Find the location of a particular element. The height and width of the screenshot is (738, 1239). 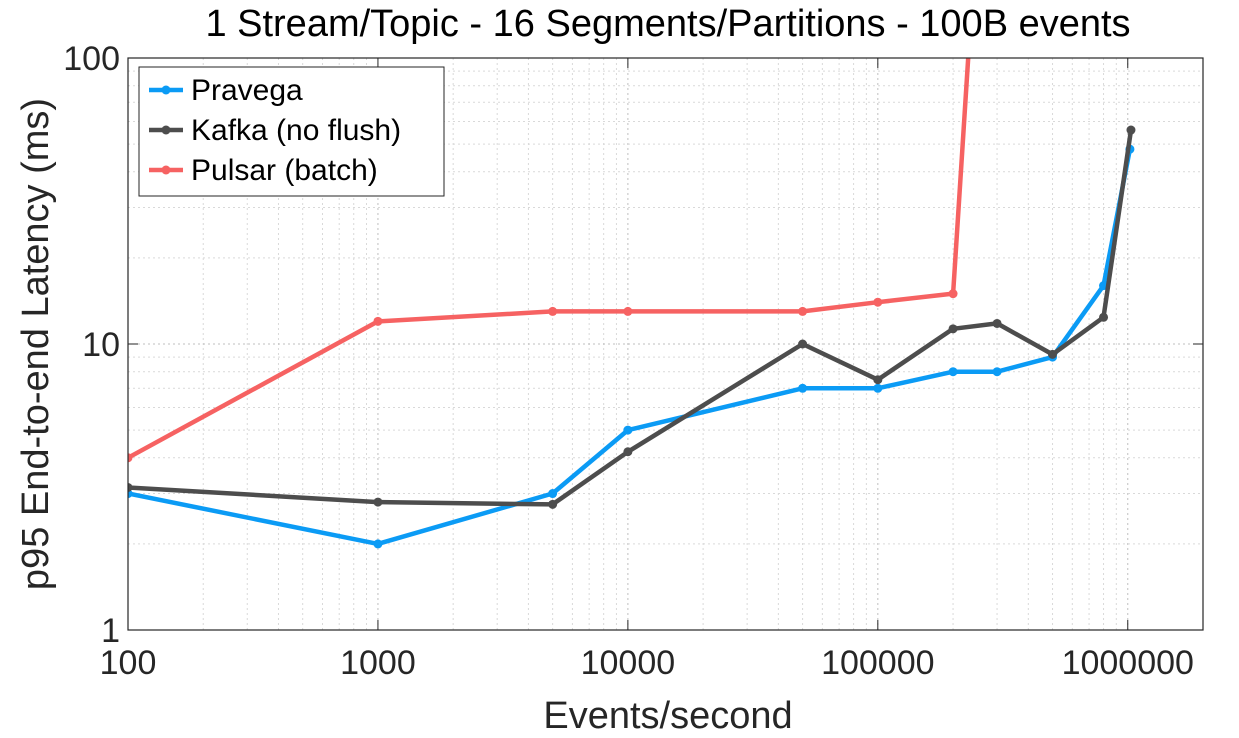

x-tick-label: 100000 is located at coordinates (877, 663).